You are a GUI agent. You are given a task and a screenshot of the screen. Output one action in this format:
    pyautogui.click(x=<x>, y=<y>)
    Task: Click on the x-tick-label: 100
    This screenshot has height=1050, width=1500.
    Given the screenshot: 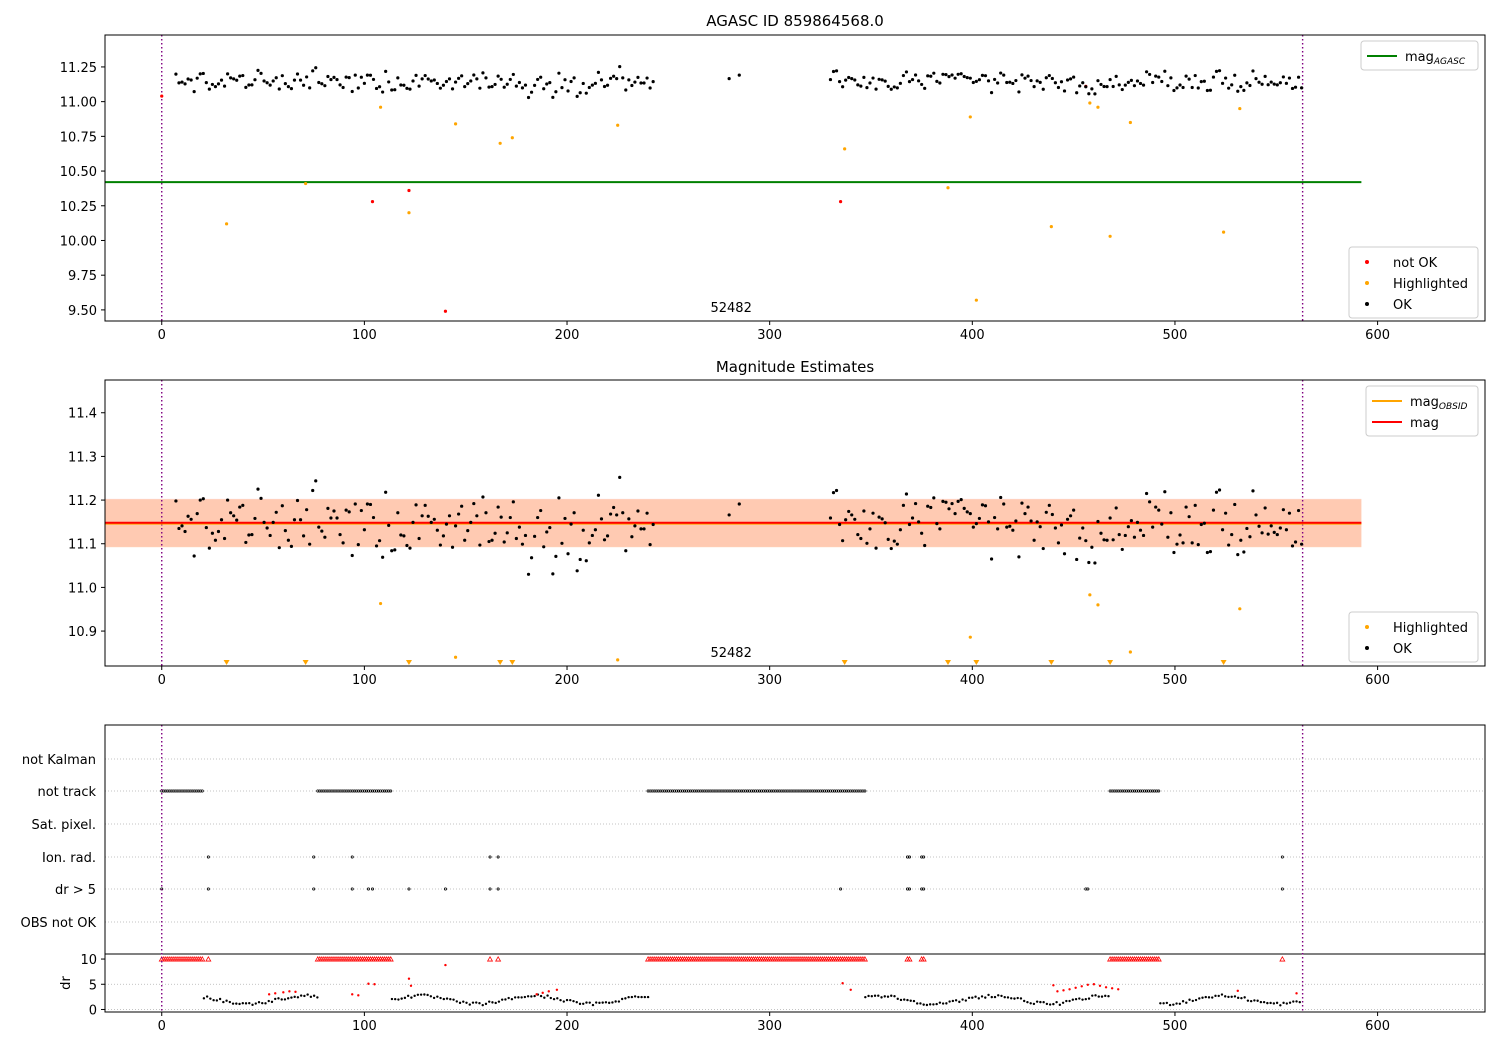 What is the action you would take?
    pyautogui.click(x=364, y=680)
    